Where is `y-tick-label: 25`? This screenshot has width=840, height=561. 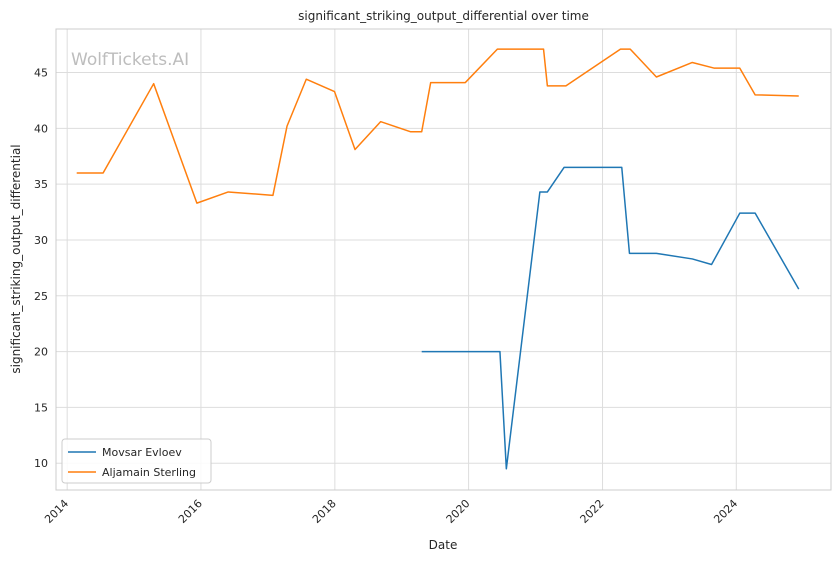 y-tick-label: 25 is located at coordinates (41, 296).